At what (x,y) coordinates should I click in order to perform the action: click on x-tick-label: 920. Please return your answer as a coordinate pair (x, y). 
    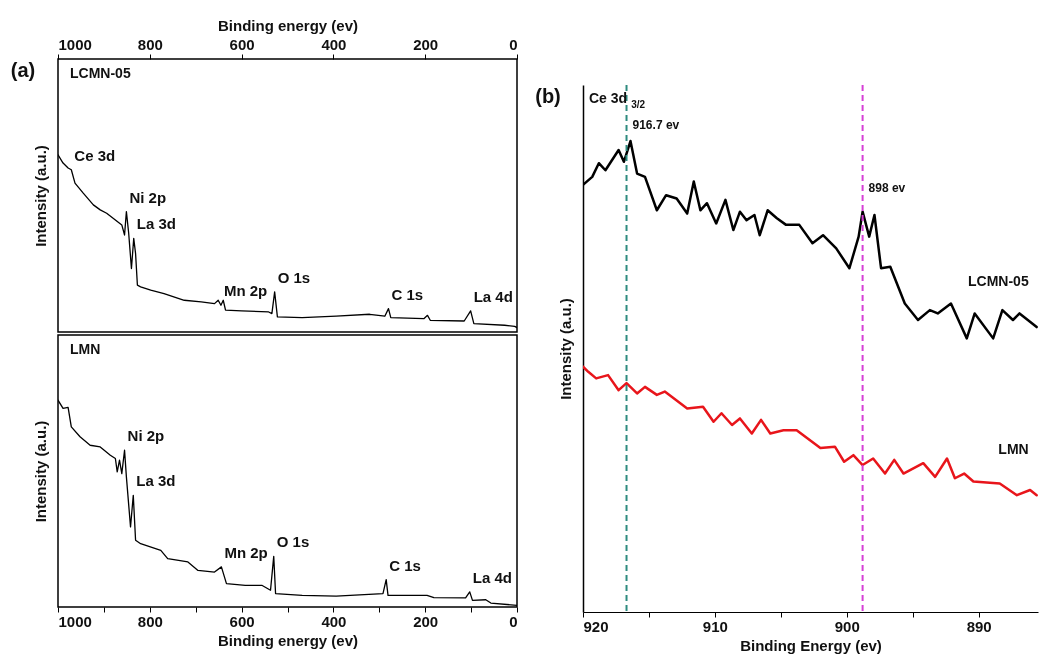
    Looking at the image, I should click on (596, 626).